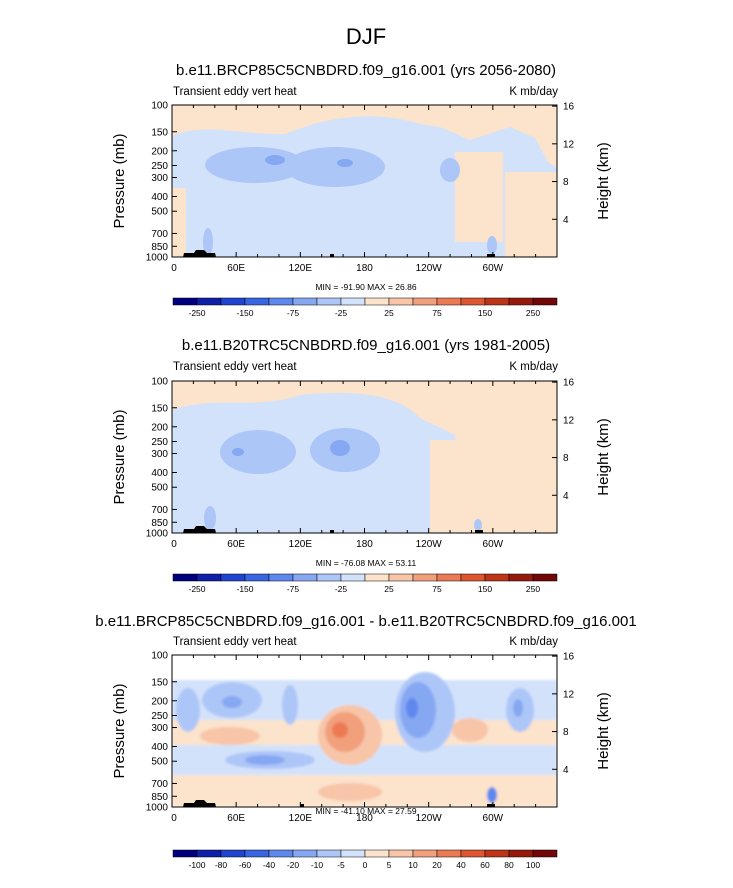  I want to click on panel-1-field, so click(364, 181).